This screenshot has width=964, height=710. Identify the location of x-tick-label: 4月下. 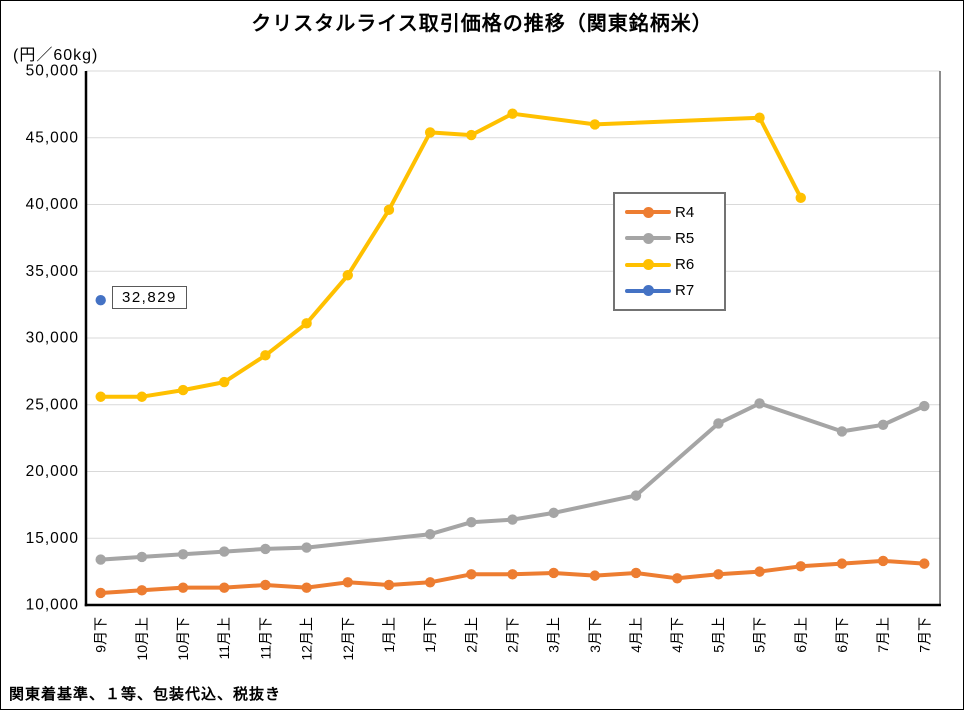
(677, 635).